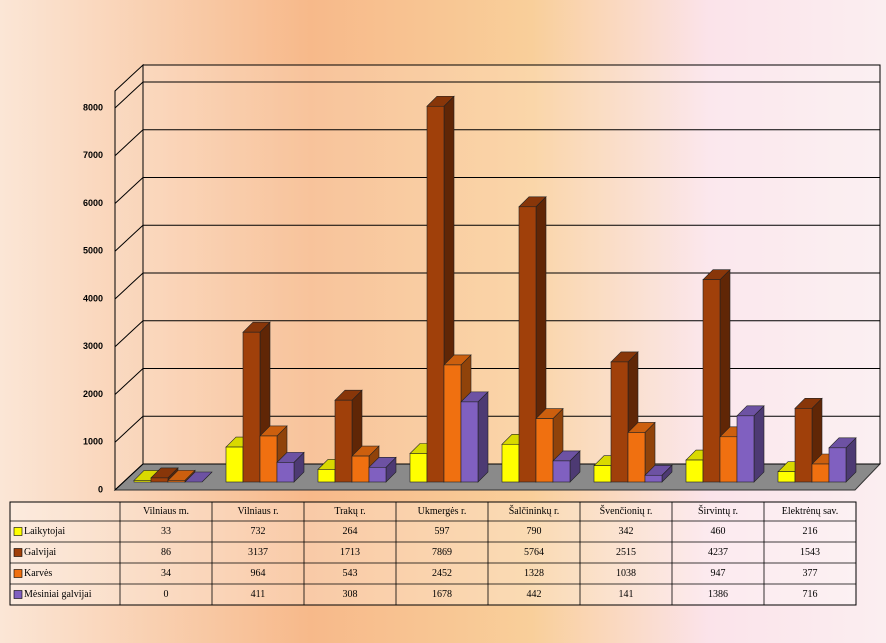 The image size is (886, 643). What do you see at coordinates (93, 251) in the screenshot?
I see `y-tick-label: 5000` at bounding box center [93, 251].